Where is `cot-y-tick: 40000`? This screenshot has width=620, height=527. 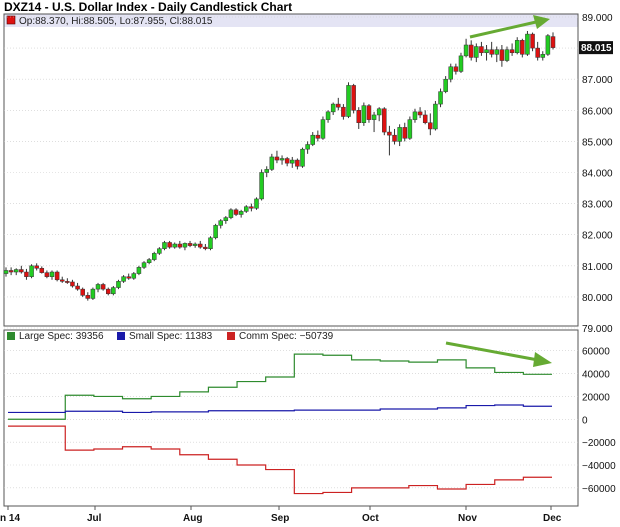
cot-y-tick: 40000 is located at coordinates (596, 375).